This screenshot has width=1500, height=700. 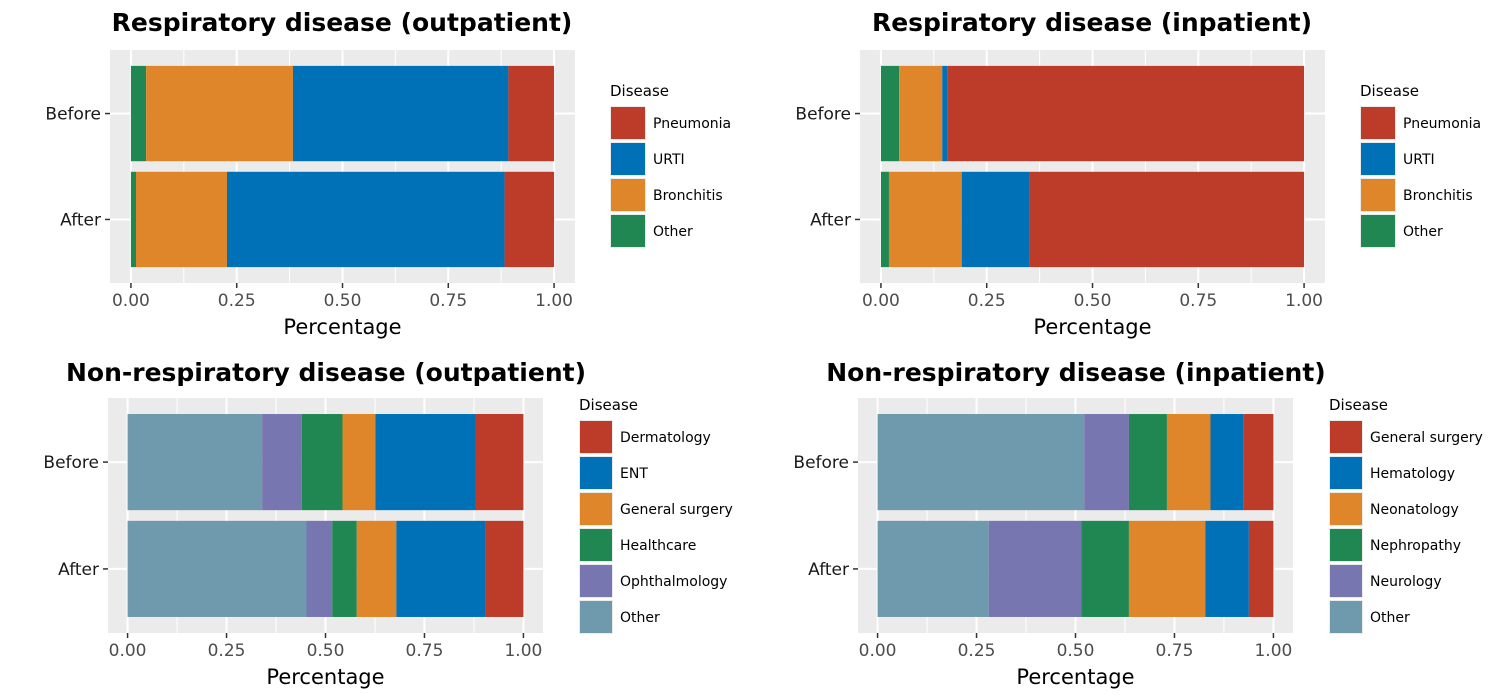 What do you see at coordinates (1406, 582) in the screenshot?
I see `legend-label: Neurology` at bounding box center [1406, 582].